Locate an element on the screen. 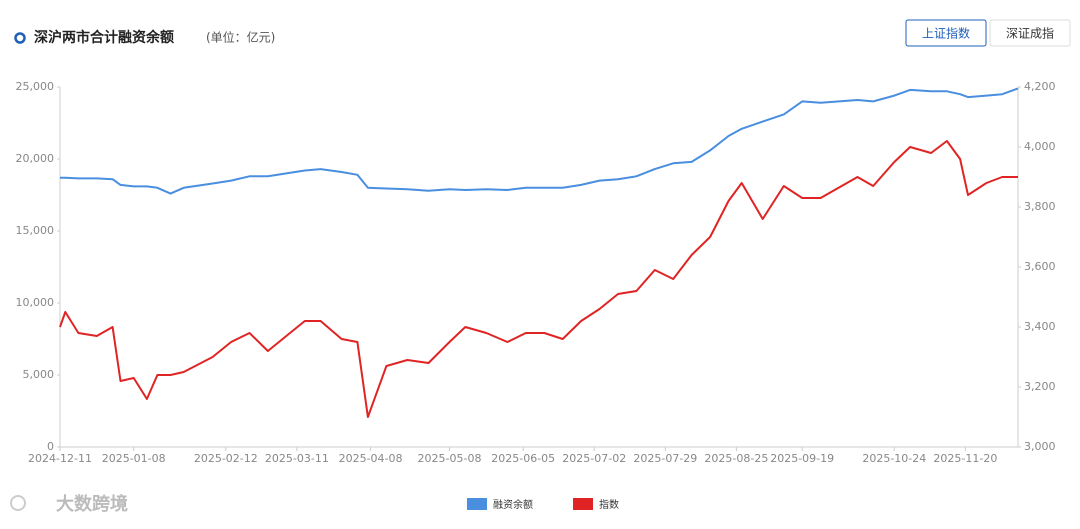 This screenshot has height=529, width=1080. y-tick-label: 0 is located at coordinates (50, 446).